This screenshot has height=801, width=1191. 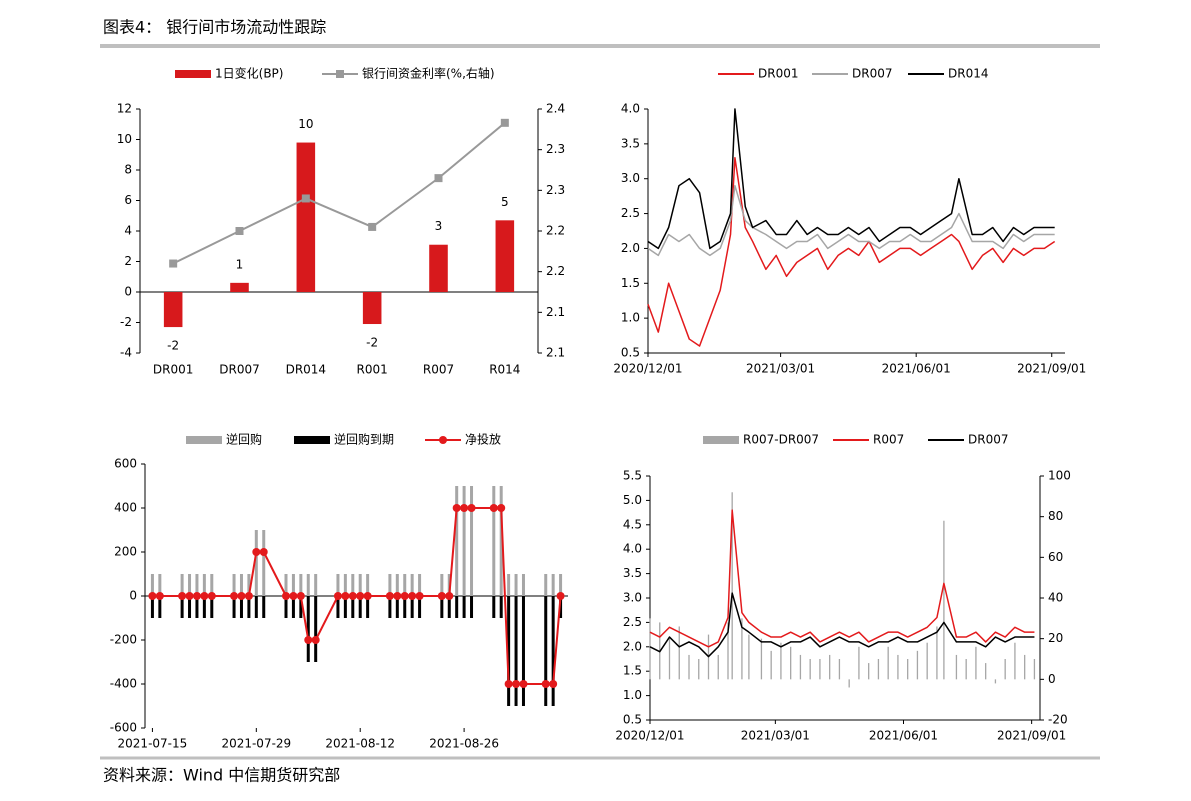 I want to click on y-tick-label: -4, so click(x=126, y=353).